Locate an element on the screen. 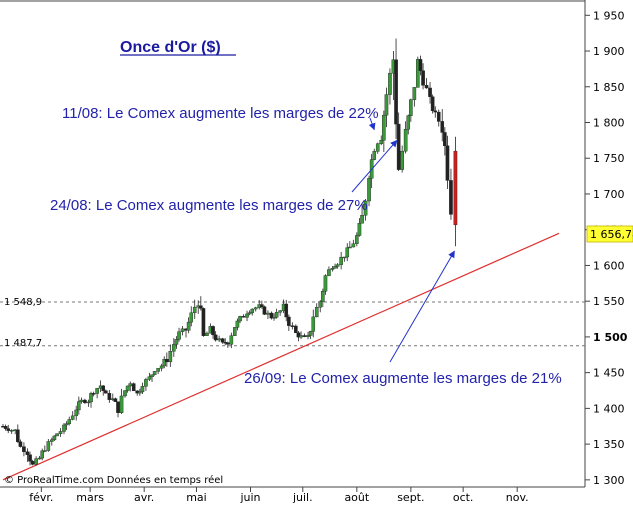 Image resolution: width=633 pixels, height=505 pixels. y-tick-label: 1 800 is located at coordinates (609, 123).